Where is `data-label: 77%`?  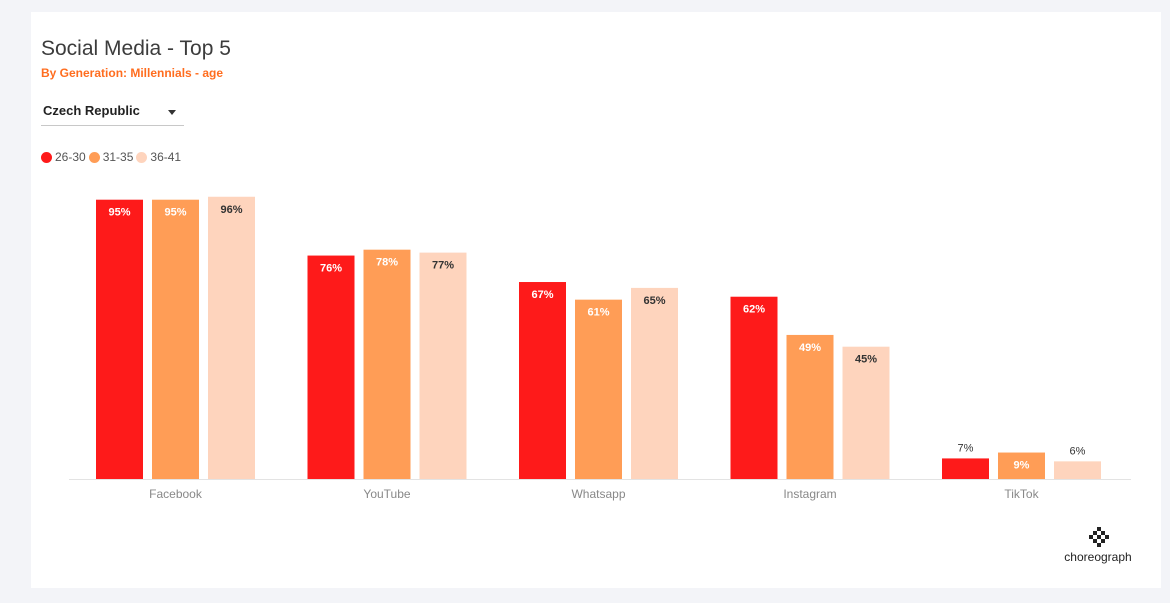 data-label: 77% is located at coordinates (443, 266).